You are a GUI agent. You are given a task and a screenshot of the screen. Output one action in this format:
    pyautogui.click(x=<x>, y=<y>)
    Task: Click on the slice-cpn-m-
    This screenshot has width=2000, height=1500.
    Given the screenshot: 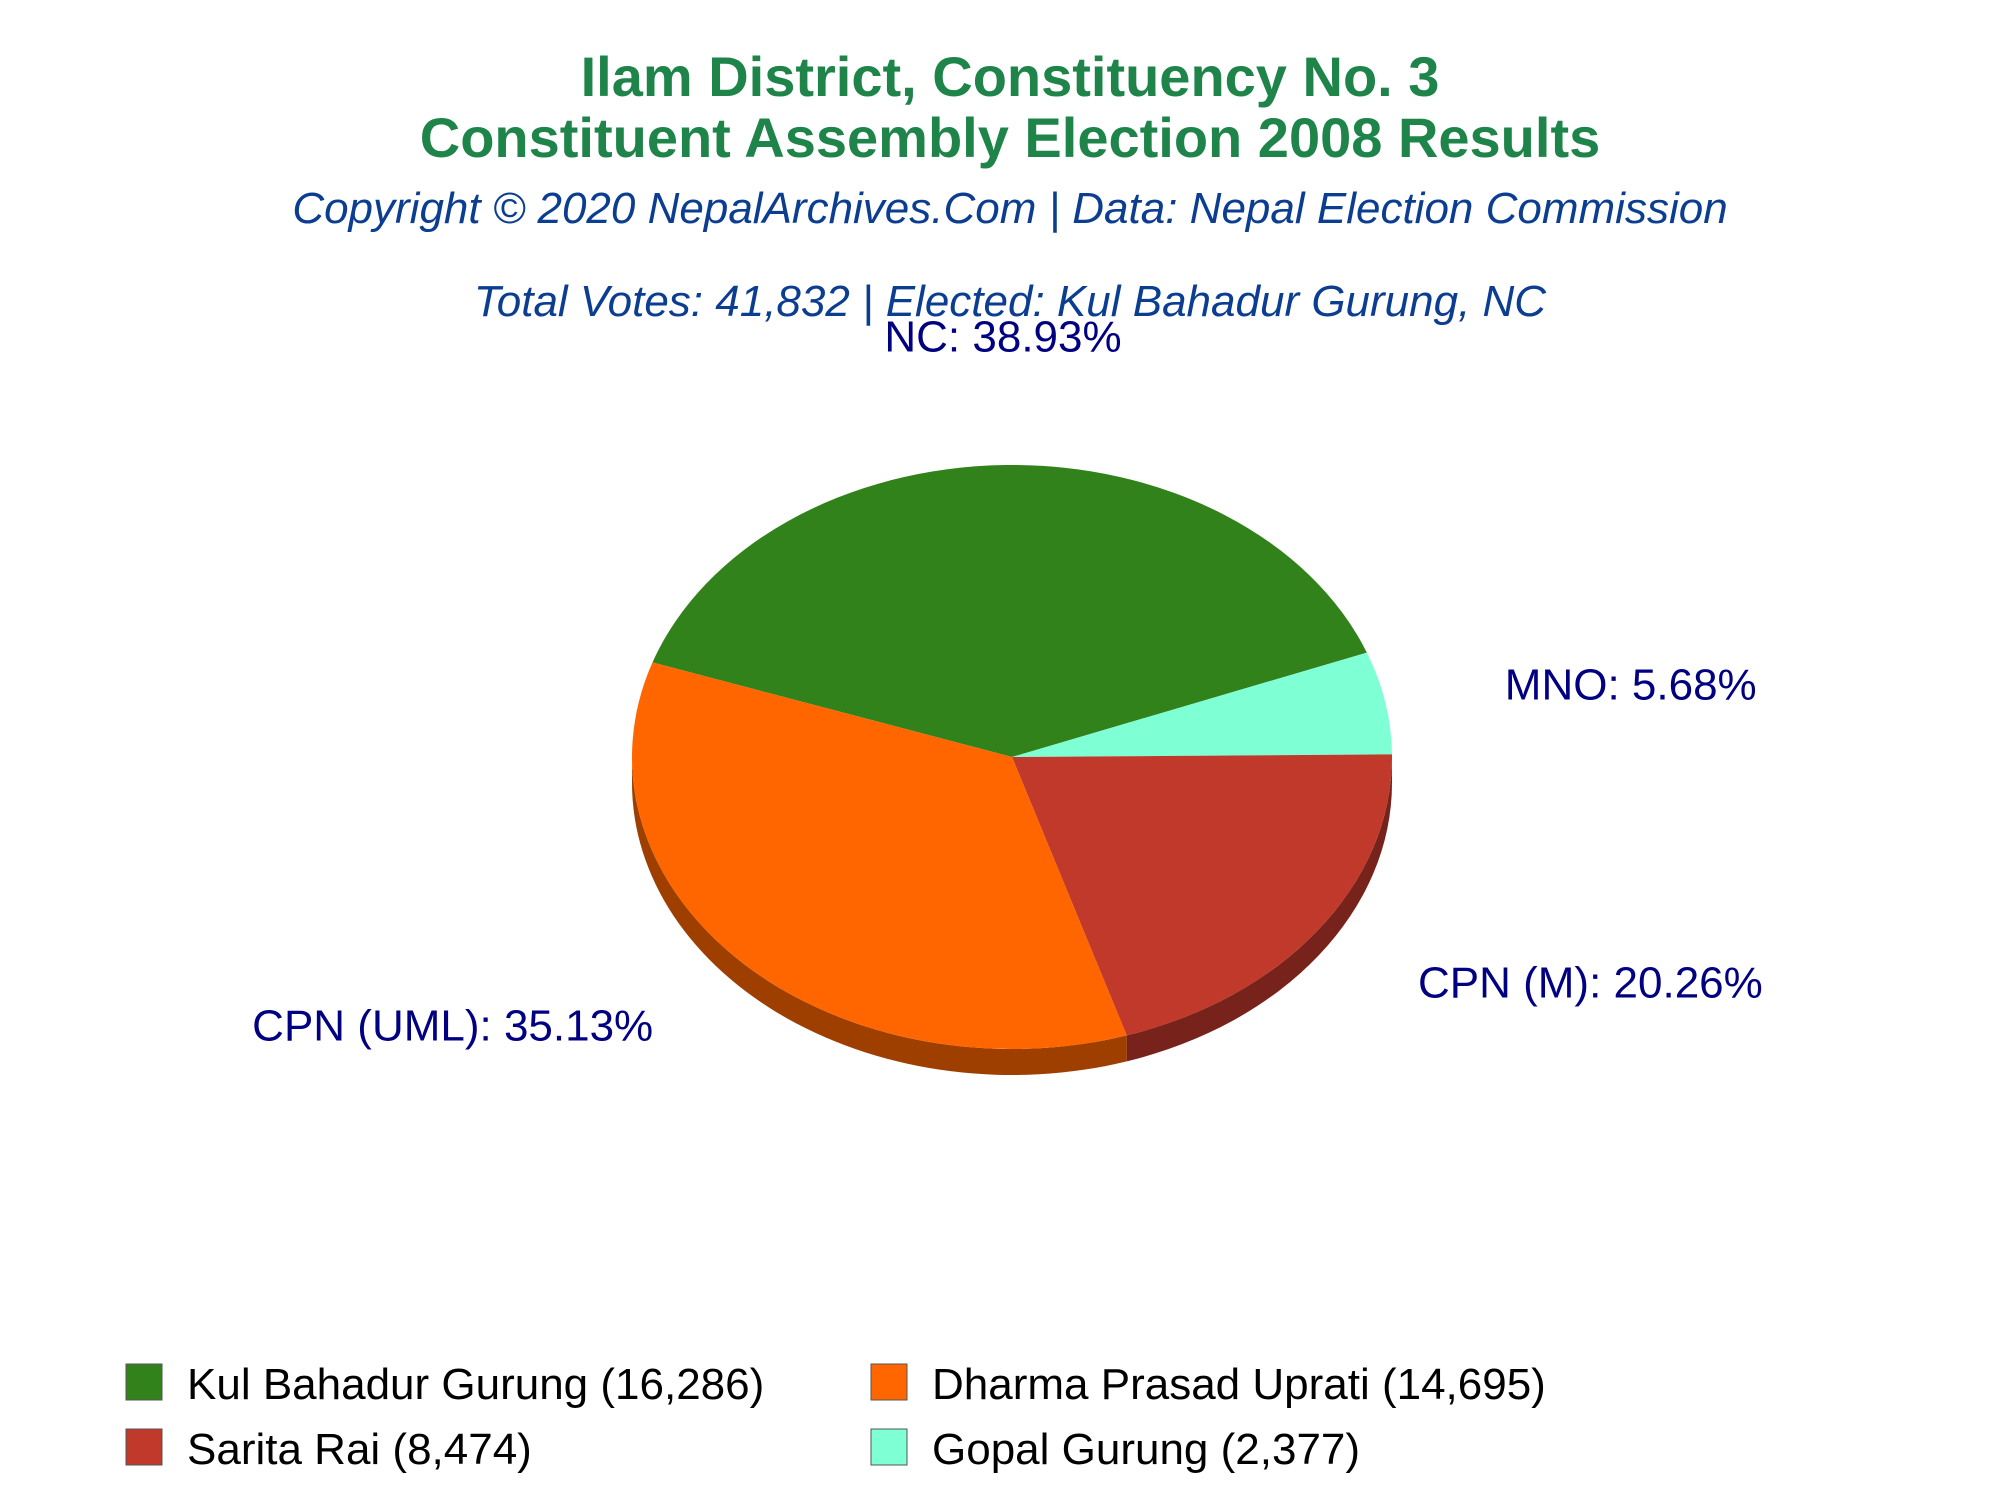 What is the action you would take?
    pyautogui.click(x=1202, y=895)
    